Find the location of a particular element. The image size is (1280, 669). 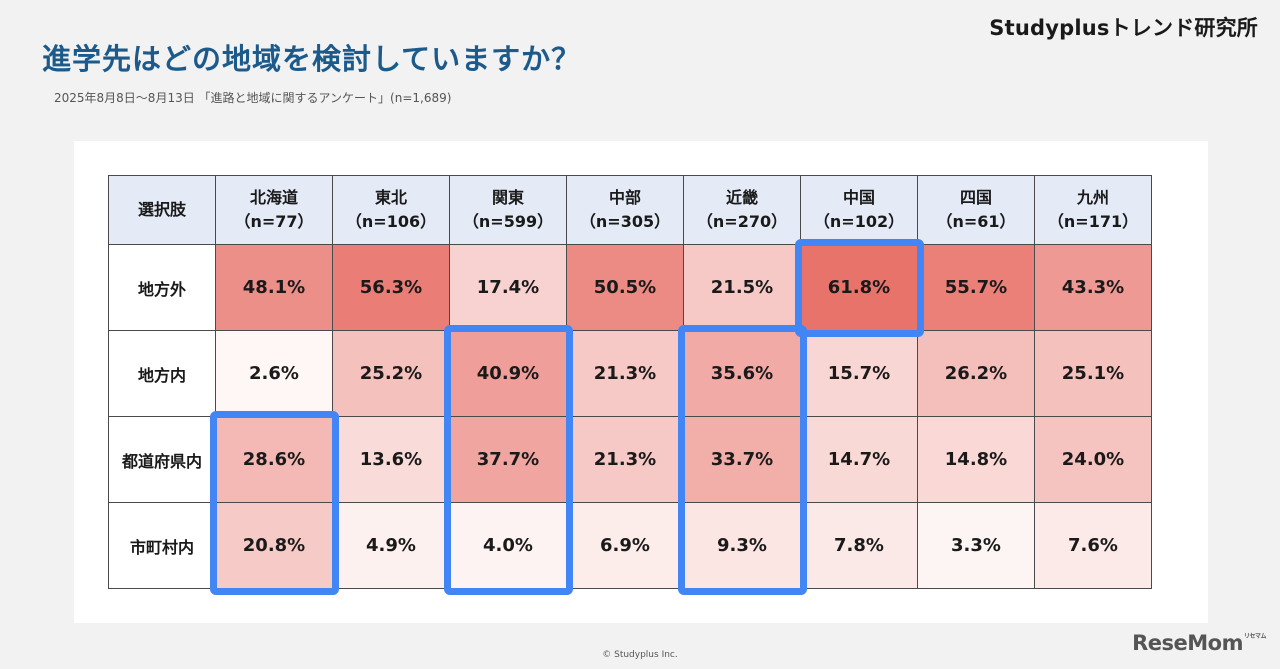

column-n: （n=102） is located at coordinates (859, 221).